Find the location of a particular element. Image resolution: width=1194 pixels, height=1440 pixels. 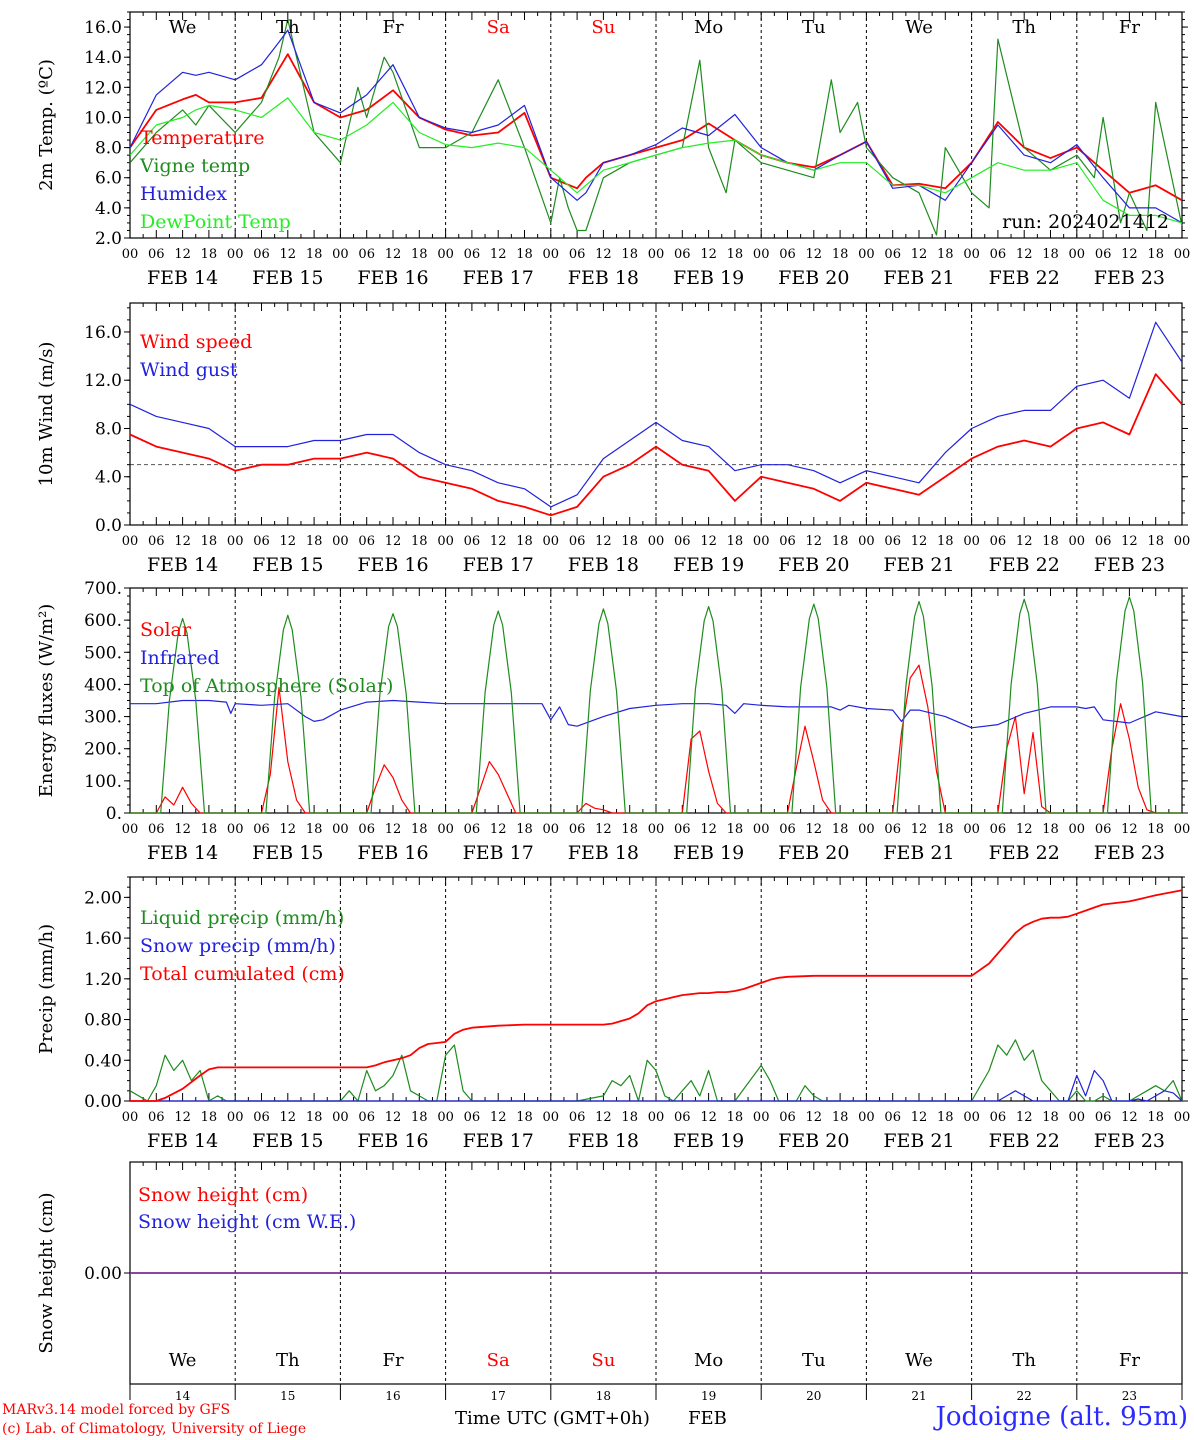

run-label: run: 2024021412 is located at coordinates (1085, 222).